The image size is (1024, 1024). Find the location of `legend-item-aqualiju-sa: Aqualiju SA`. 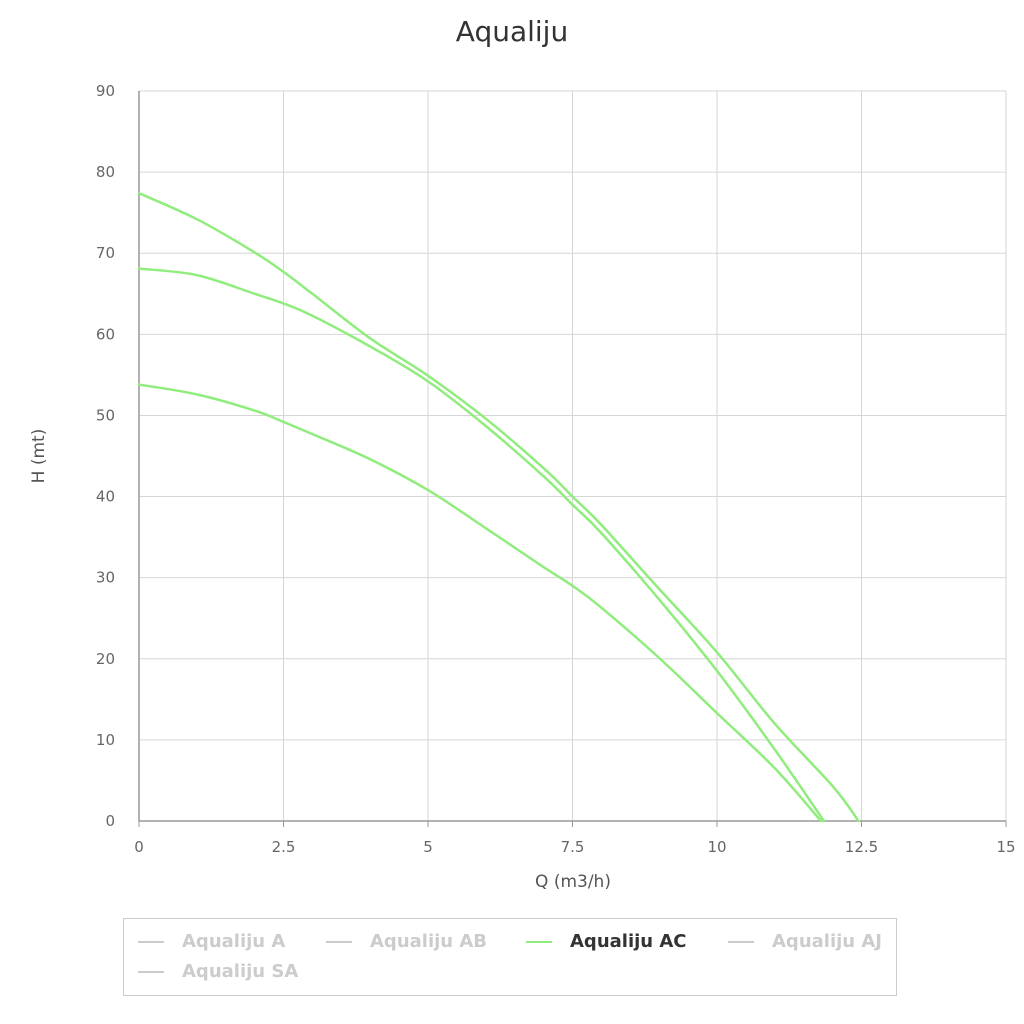

legend-item-aqualiju-sa: Aqualiju SA is located at coordinates (218, 971).